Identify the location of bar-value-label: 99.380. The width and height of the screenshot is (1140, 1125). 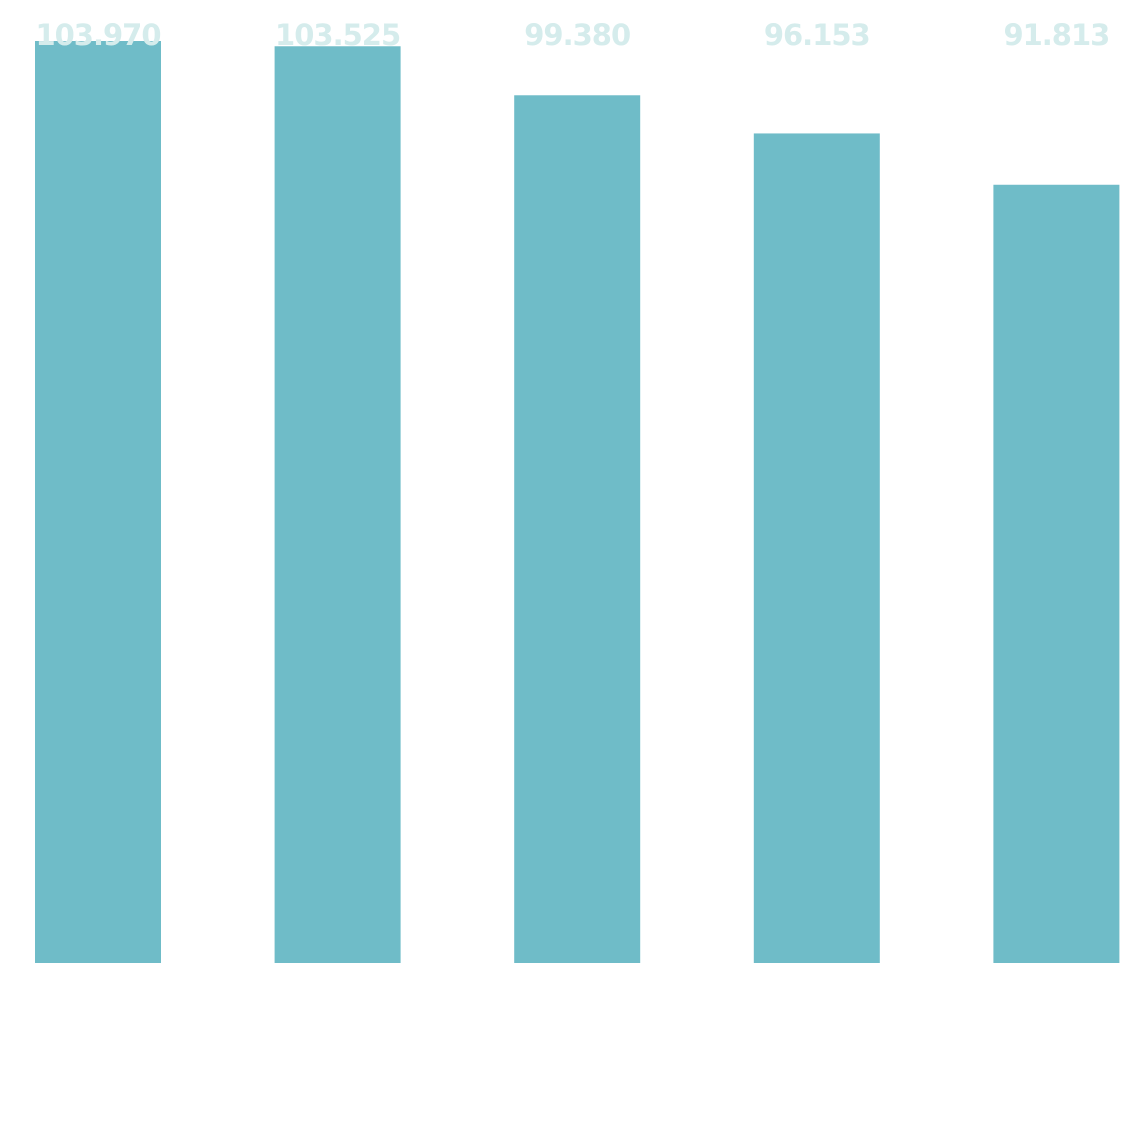
(577, 35).